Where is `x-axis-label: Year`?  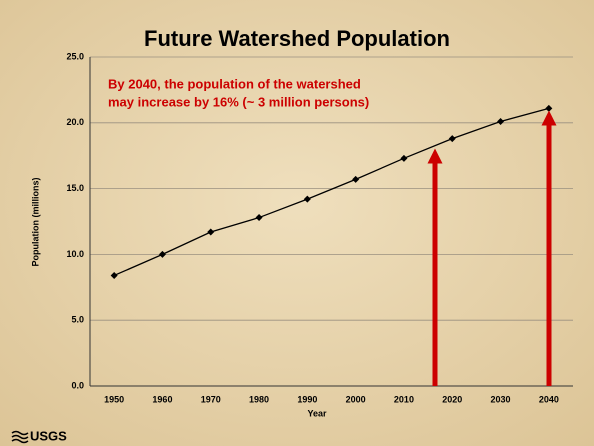 x-axis-label: Year is located at coordinates (317, 413).